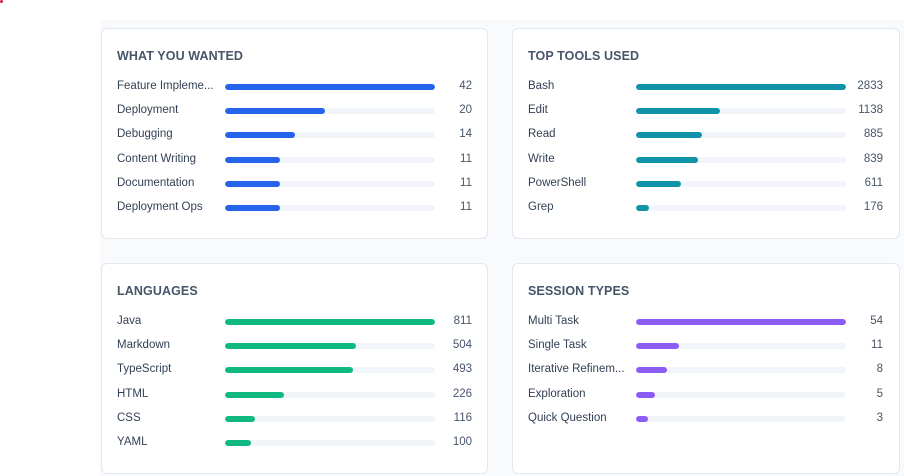 The image size is (904, 476). What do you see at coordinates (567, 417) in the screenshot?
I see `bar-label: Quick Question` at bounding box center [567, 417].